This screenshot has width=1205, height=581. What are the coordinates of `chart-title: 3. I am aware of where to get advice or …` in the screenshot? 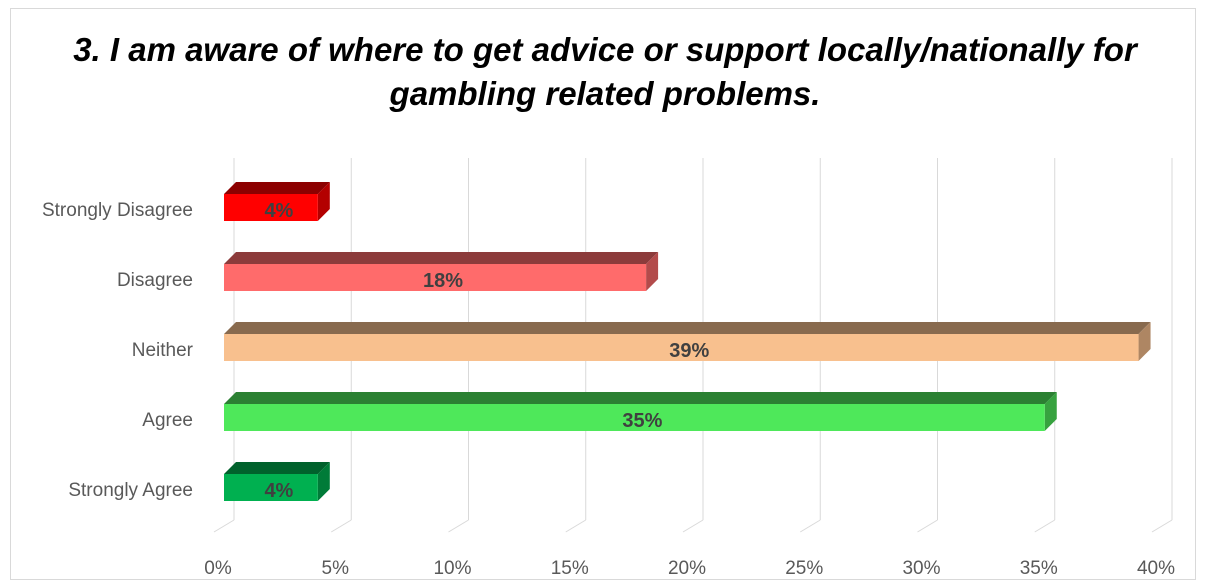 It's located at (605, 71).